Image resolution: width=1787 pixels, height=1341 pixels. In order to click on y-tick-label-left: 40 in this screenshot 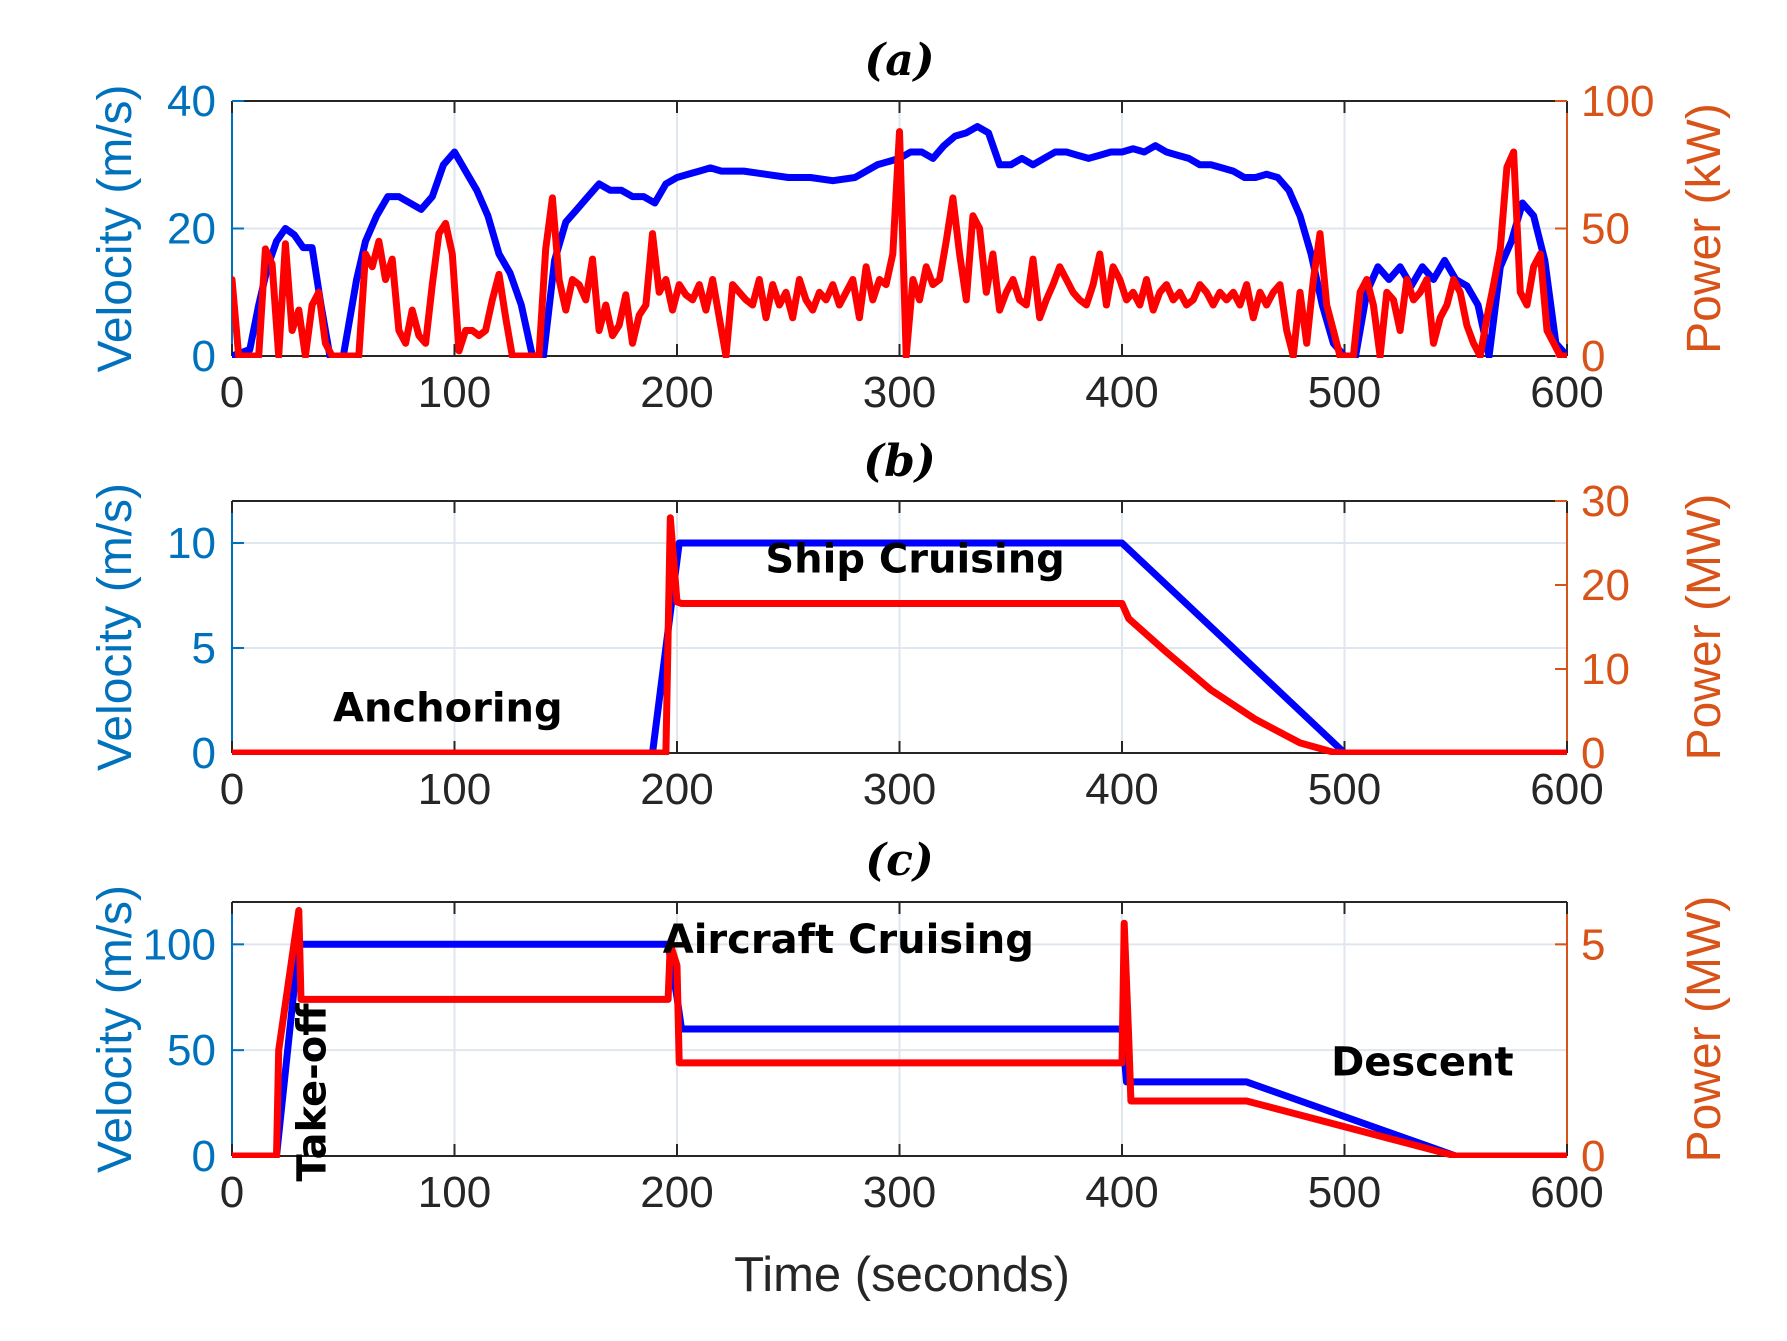, I will do `click(191, 101)`.